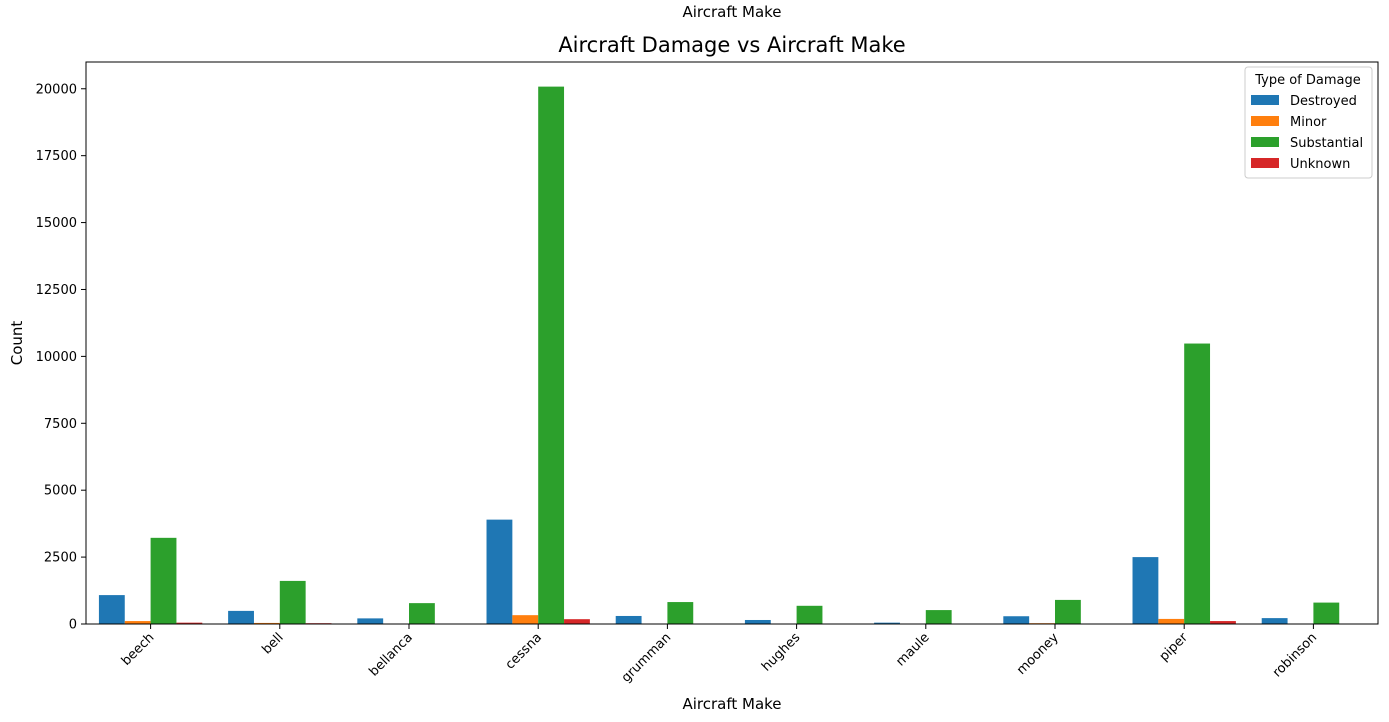 This screenshot has width=1389, height=722. What do you see at coordinates (781, 652) in the screenshot?
I see `x-tick-label-hughes: hughes` at bounding box center [781, 652].